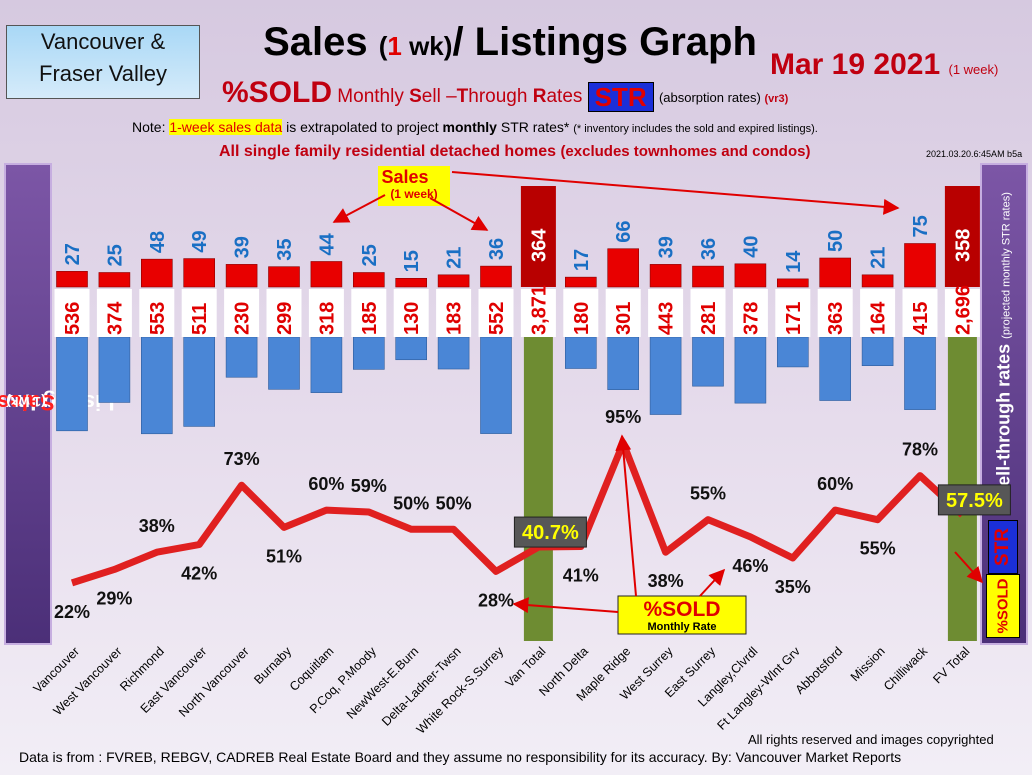  I want to click on sales-value-label: 15, so click(412, 261).